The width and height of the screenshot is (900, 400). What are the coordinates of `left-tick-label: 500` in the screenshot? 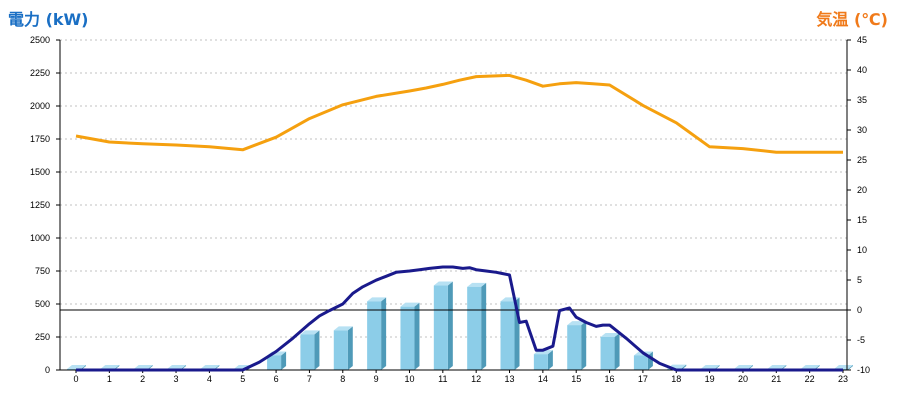 It's located at (42, 304).